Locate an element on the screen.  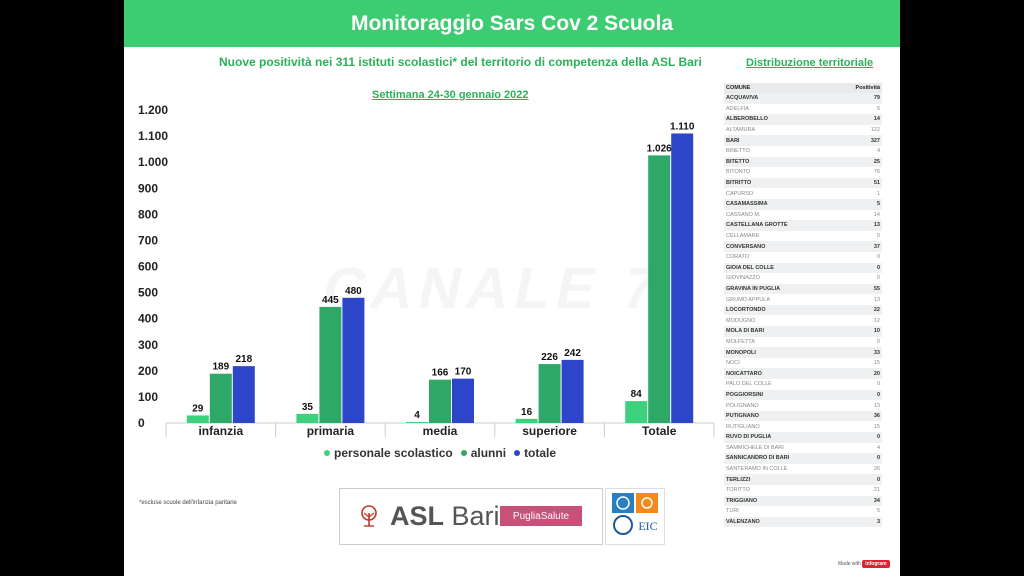
table-row: NOICATTARO 20 is located at coordinates (803, 374).